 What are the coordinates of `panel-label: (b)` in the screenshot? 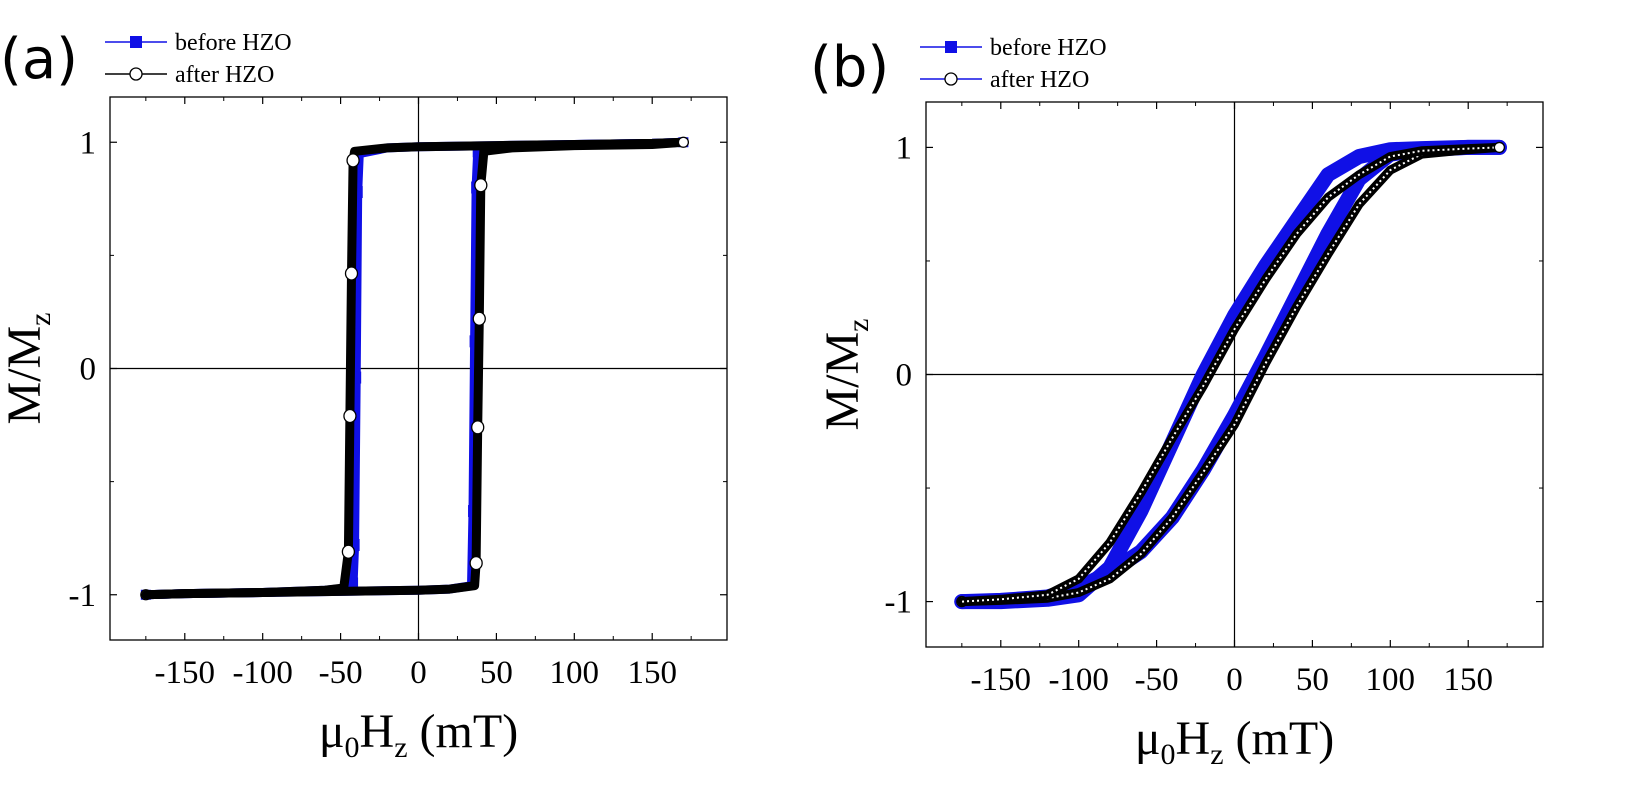 It's located at (849, 67).